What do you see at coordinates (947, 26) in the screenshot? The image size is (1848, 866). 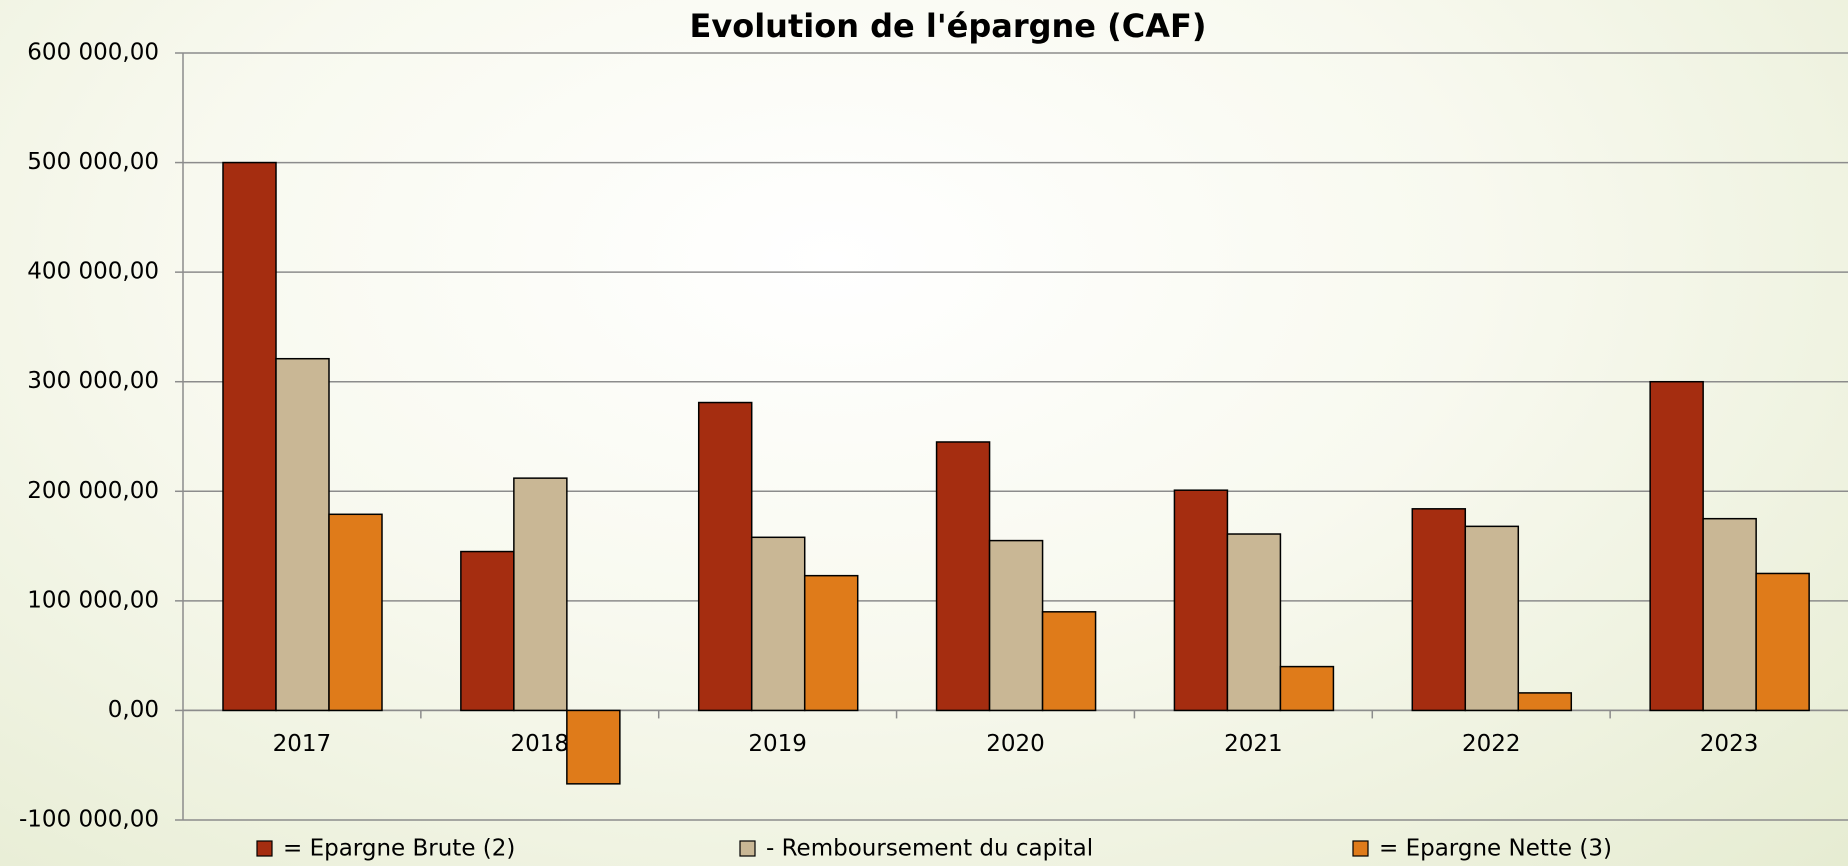 I see `chart-title: Evolution de l'épargne (CAF)` at bounding box center [947, 26].